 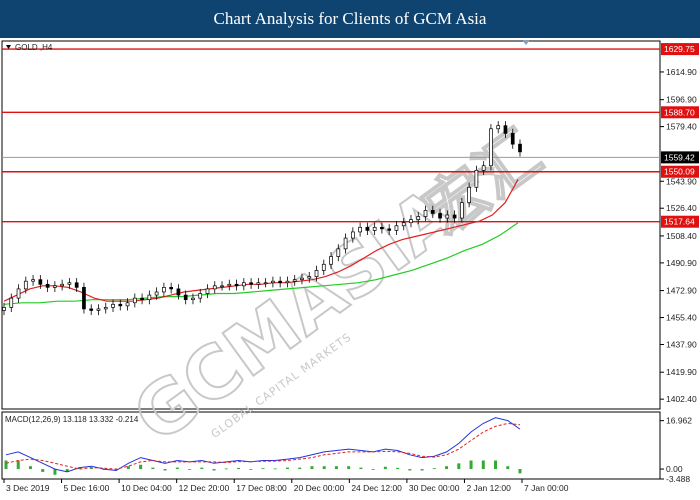 I want to click on current-price-label: 1559.42, so click(x=679, y=157).